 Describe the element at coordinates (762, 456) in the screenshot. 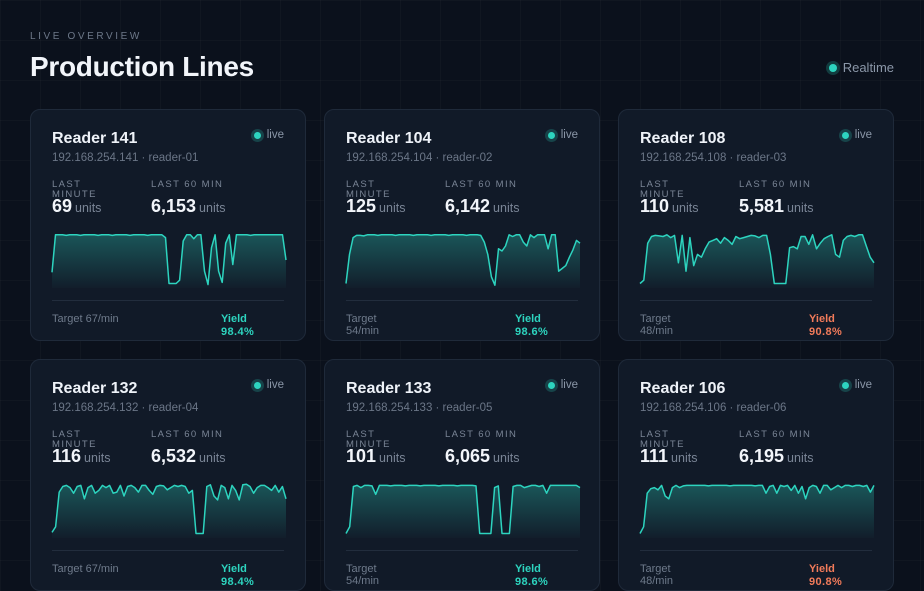

I see `last-60-min-number: 6,195` at that location.